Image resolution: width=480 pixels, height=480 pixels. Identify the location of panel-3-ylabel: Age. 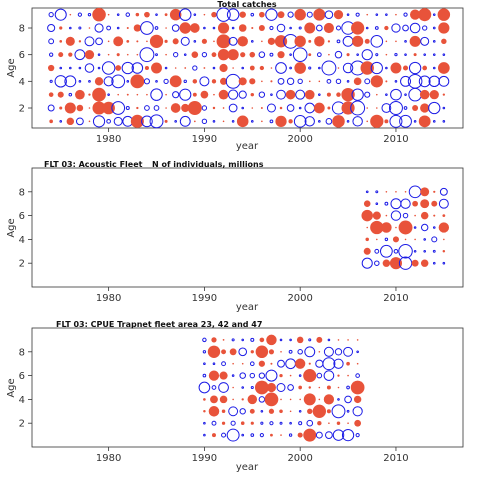
(11, 387).